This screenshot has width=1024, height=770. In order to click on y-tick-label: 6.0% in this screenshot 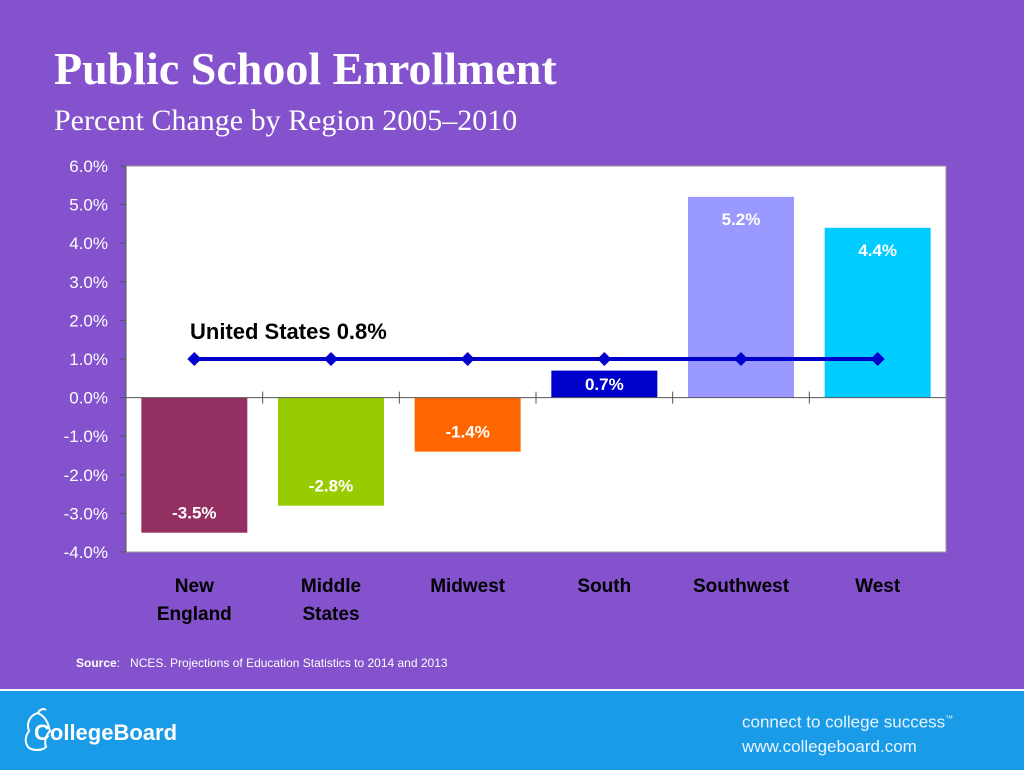, I will do `click(88, 166)`.